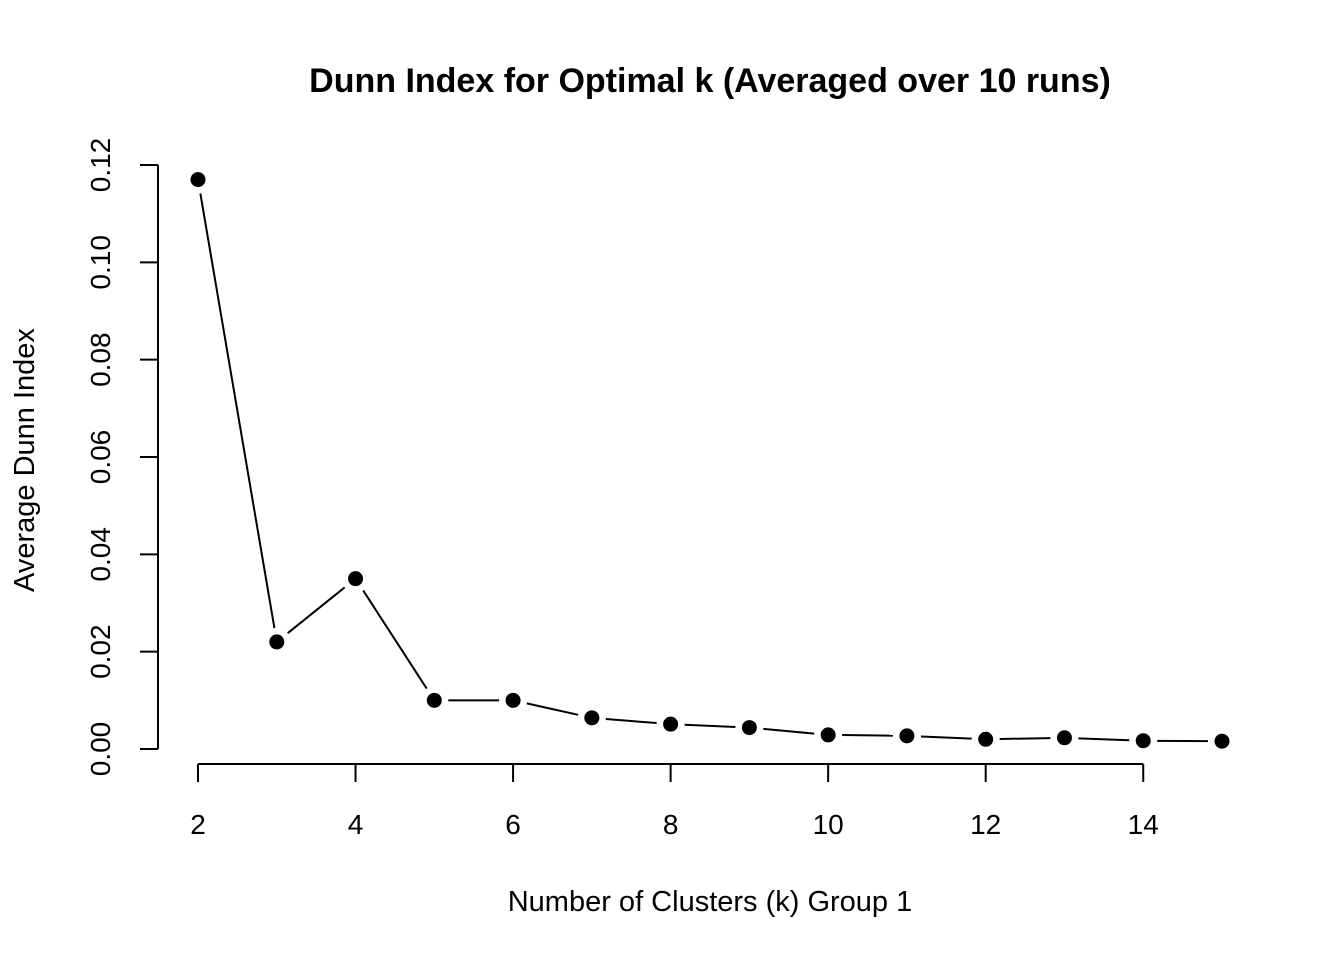 The image size is (1344, 960). I want to click on x-tick-label: 12, so click(985, 824).